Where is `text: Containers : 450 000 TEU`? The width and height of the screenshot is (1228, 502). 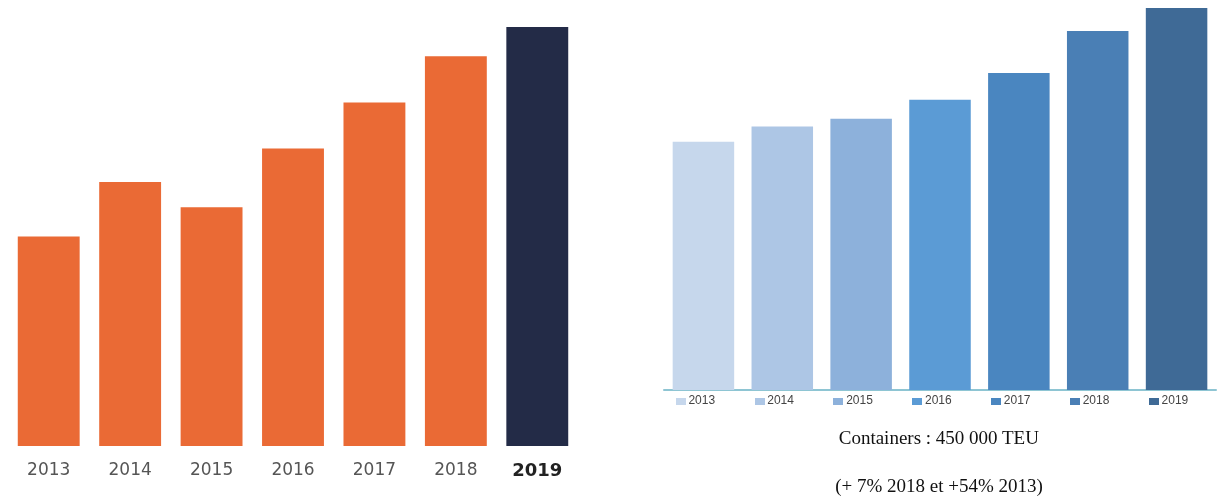
text: Containers : 450 000 TEU is located at coordinates (939, 437).